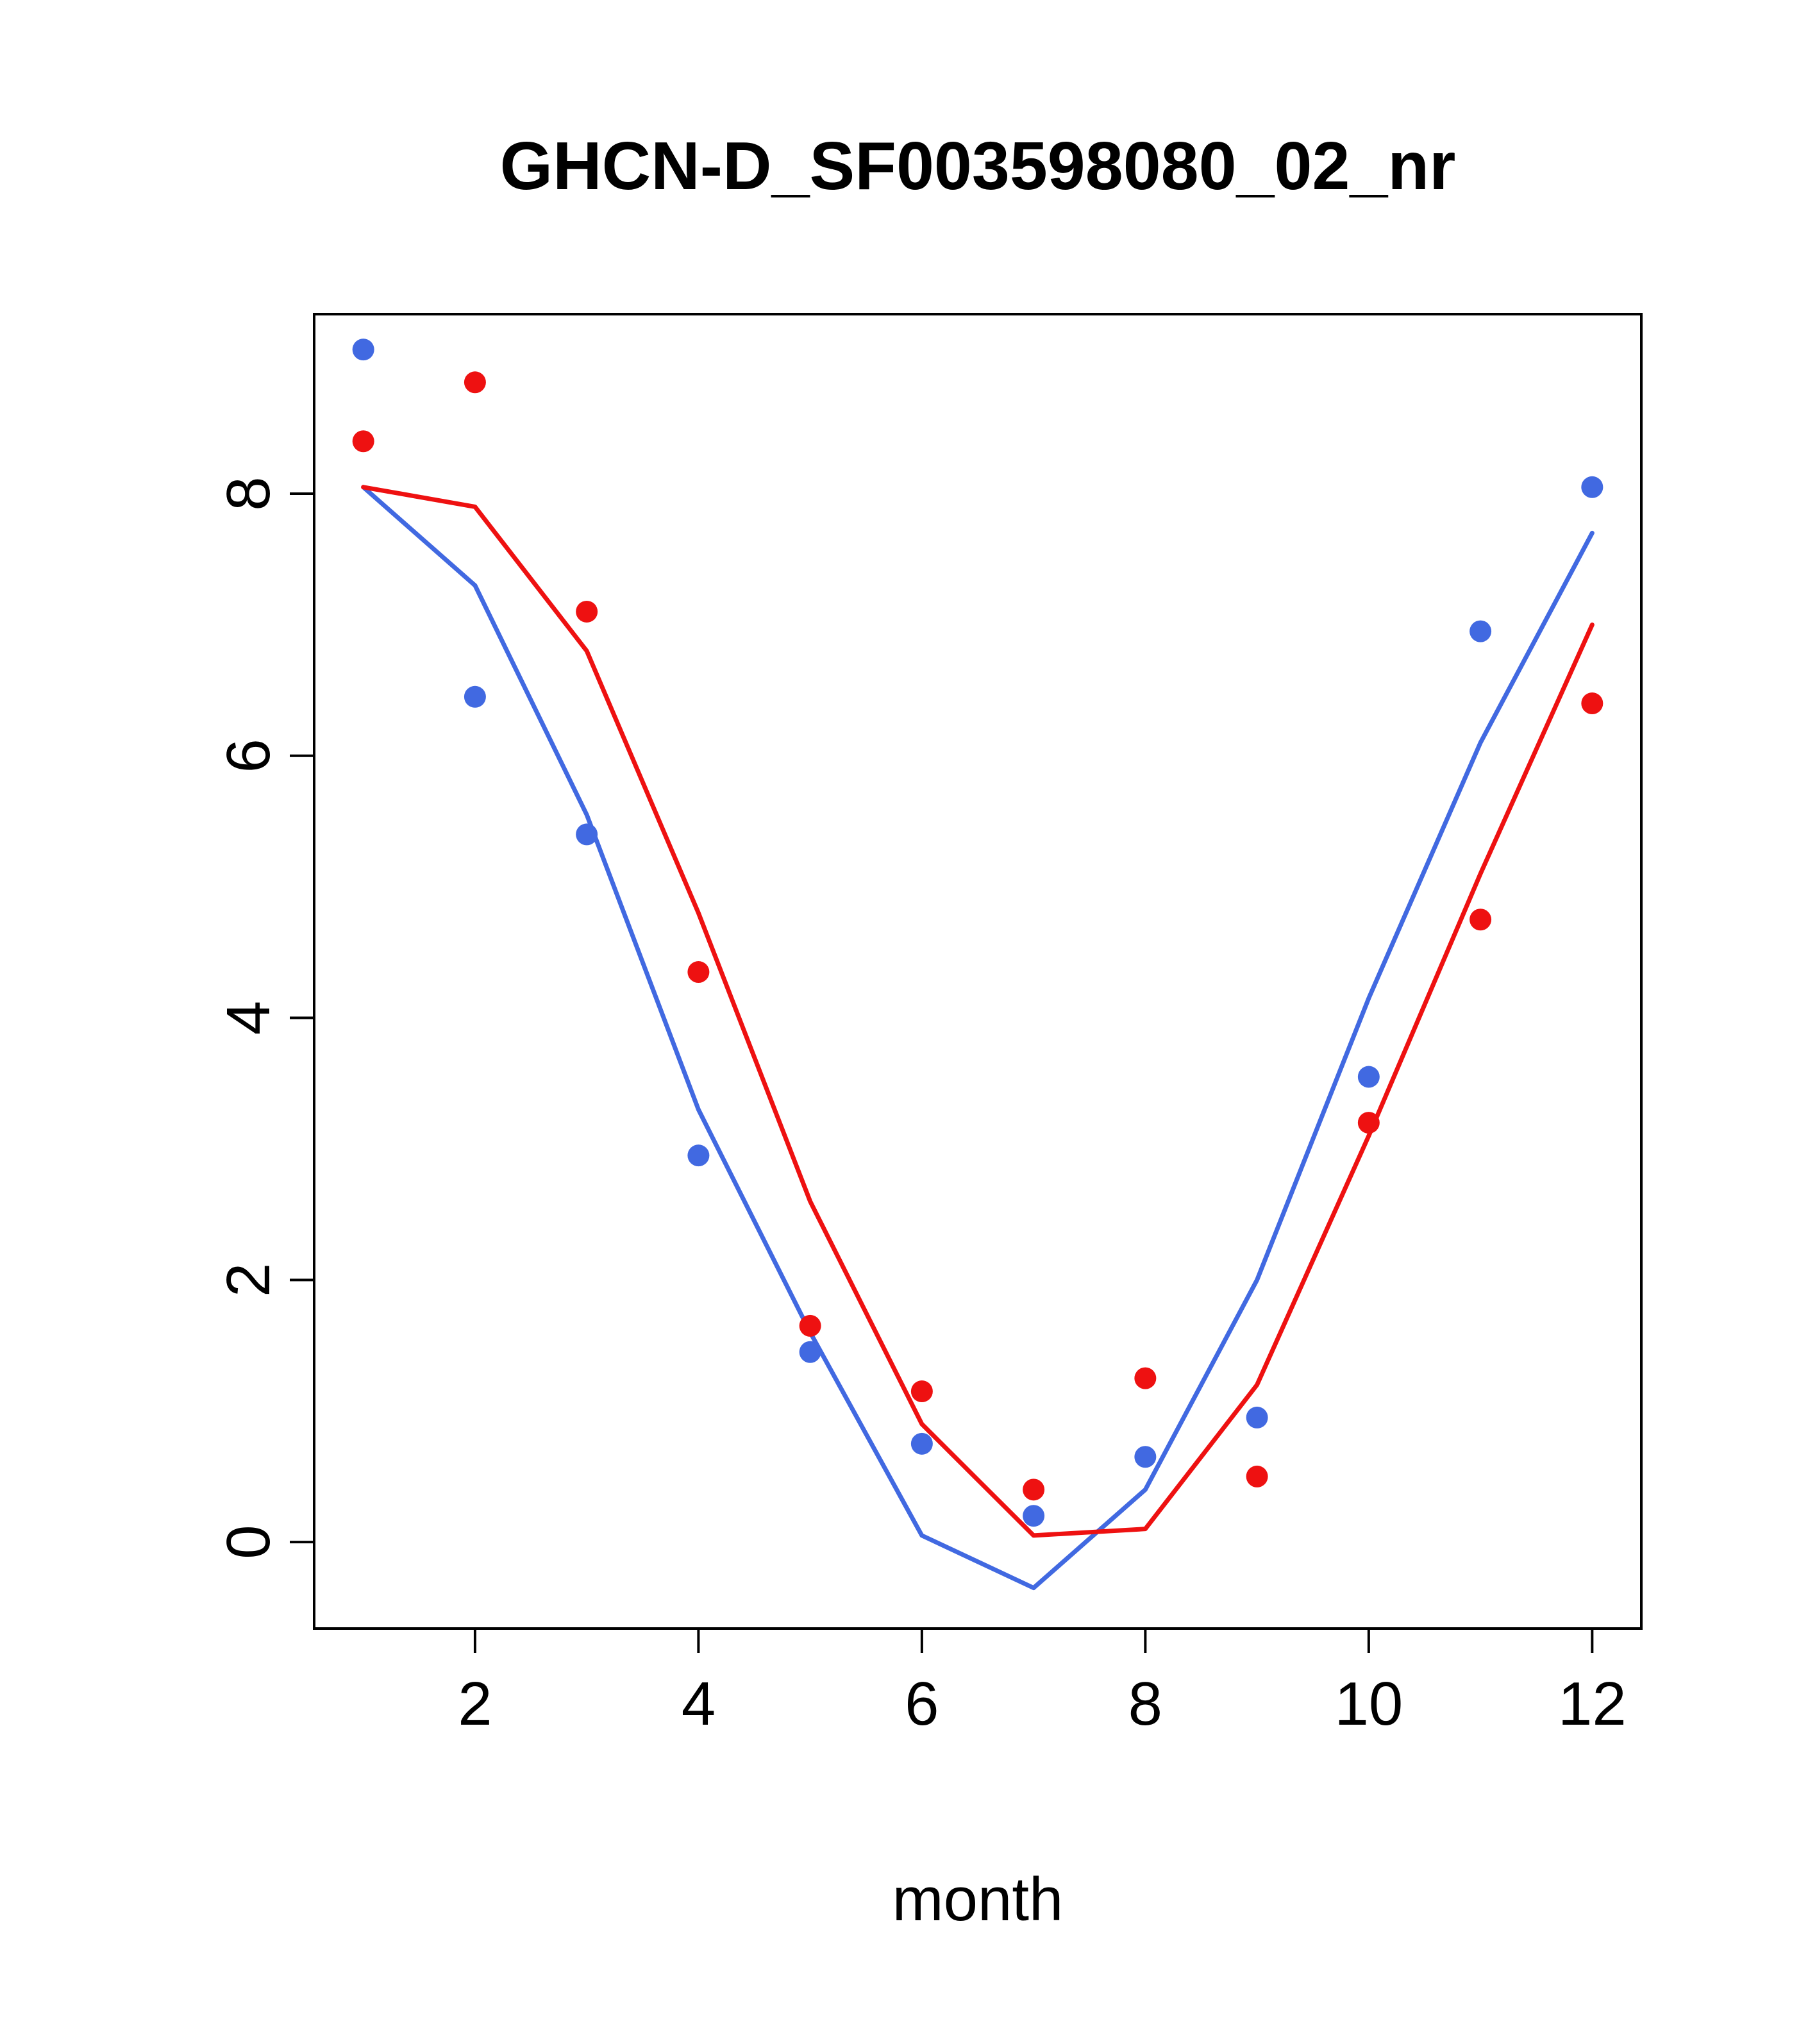  I want to click on x-axis-tick-labels: 2 4 6 8 10 12, so click(1043, 1704).